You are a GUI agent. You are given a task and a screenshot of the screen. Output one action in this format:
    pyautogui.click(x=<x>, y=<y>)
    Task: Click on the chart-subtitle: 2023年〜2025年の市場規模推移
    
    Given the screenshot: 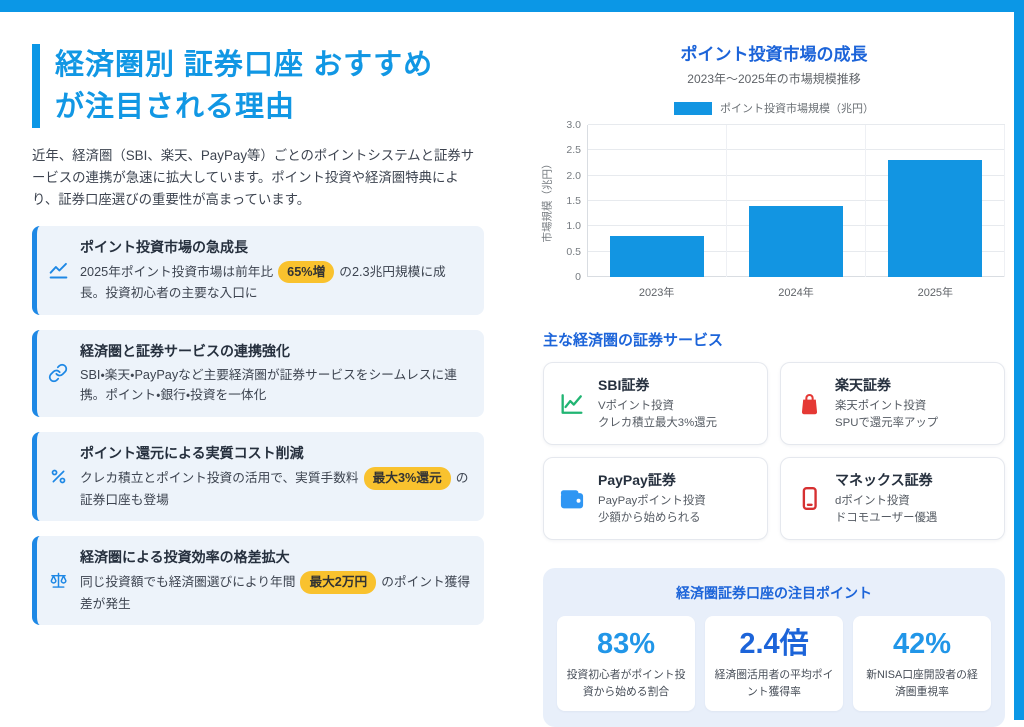 What is the action you would take?
    pyautogui.click(x=774, y=79)
    